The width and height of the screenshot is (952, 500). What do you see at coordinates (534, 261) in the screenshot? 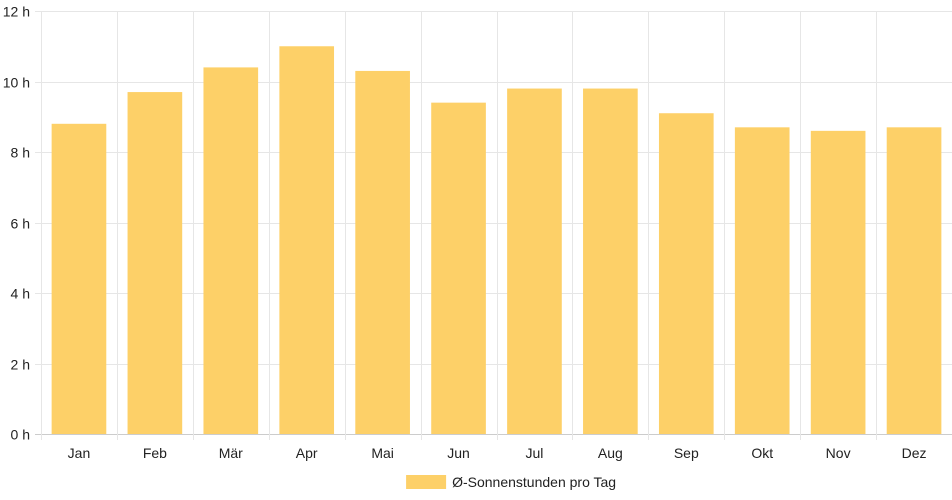
I see `bar-jul` at bounding box center [534, 261].